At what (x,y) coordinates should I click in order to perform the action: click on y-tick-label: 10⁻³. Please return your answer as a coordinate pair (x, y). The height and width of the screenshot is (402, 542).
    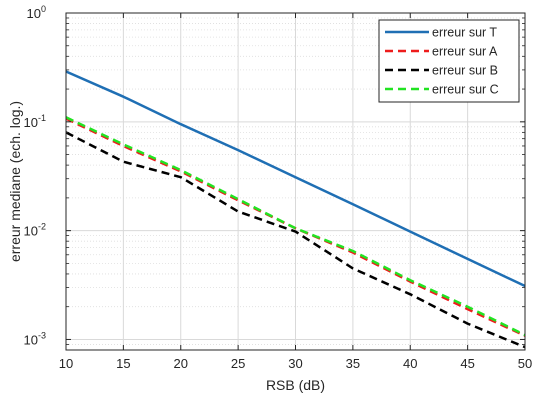
    Looking at the image, I should click on (35, 338).